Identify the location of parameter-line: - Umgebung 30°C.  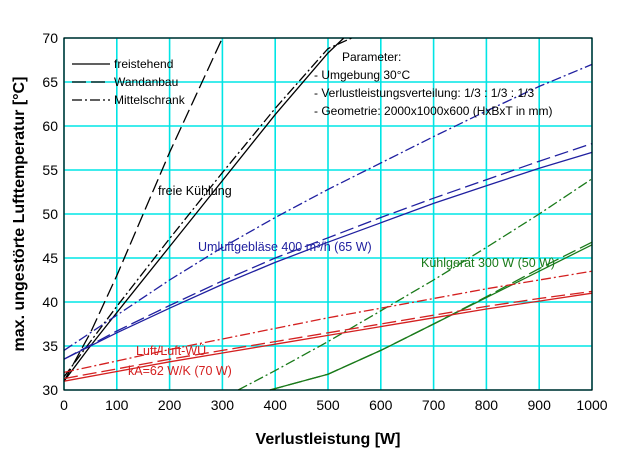
(362, 75).